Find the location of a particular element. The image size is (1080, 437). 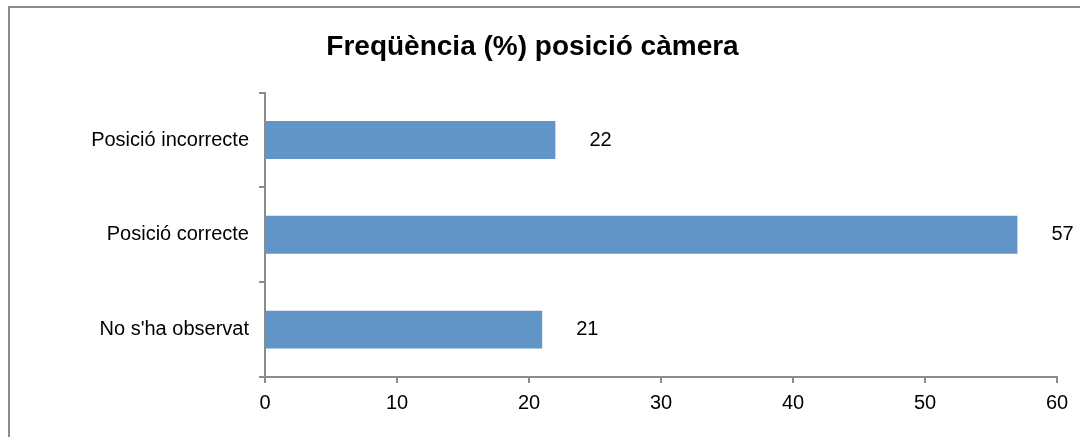

x-tick-label: 50 is located at coordinates (925, 401).